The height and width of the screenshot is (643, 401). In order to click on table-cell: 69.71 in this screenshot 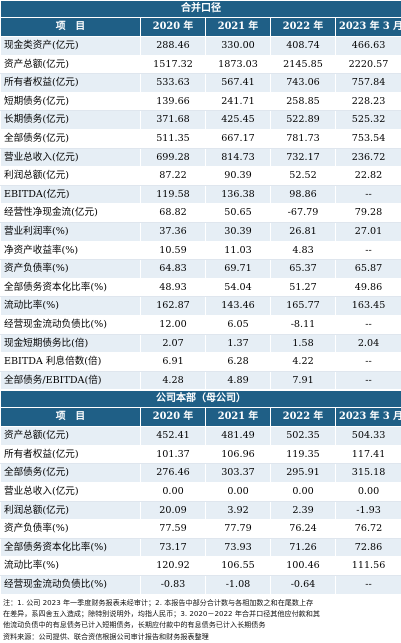, I will do `click(238, 269)`.